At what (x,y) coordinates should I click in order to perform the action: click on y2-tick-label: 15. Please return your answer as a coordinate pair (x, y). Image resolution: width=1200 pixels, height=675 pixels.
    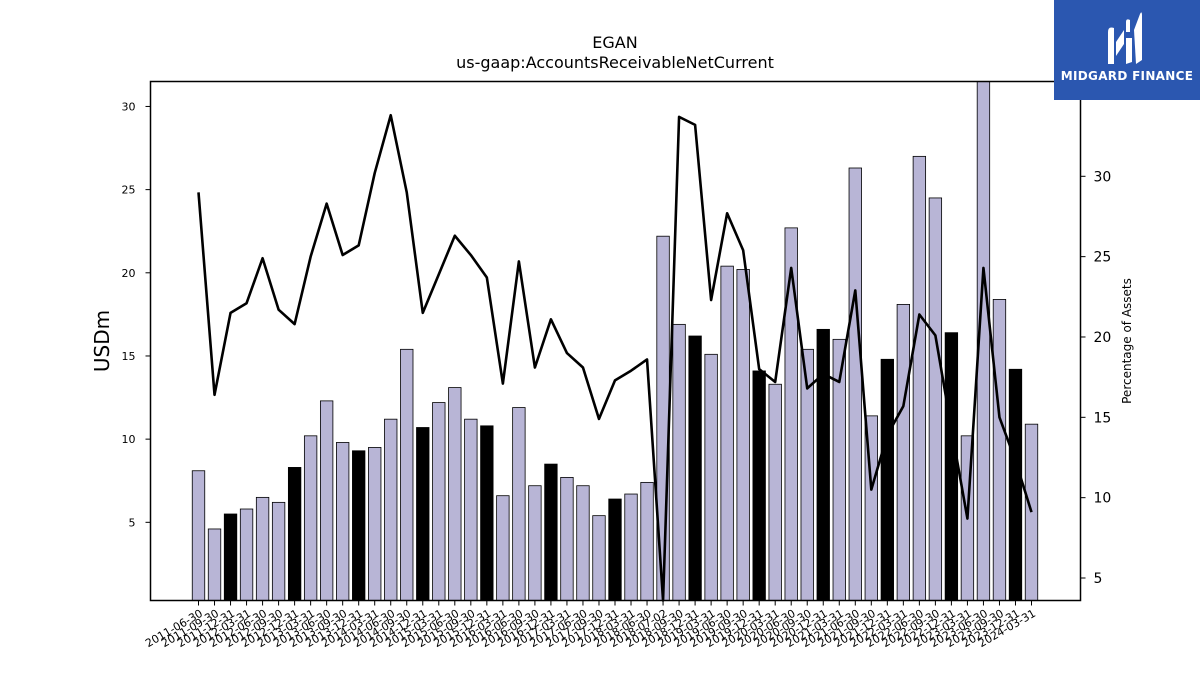
    Looking at the image, I should click on (1103, 418).